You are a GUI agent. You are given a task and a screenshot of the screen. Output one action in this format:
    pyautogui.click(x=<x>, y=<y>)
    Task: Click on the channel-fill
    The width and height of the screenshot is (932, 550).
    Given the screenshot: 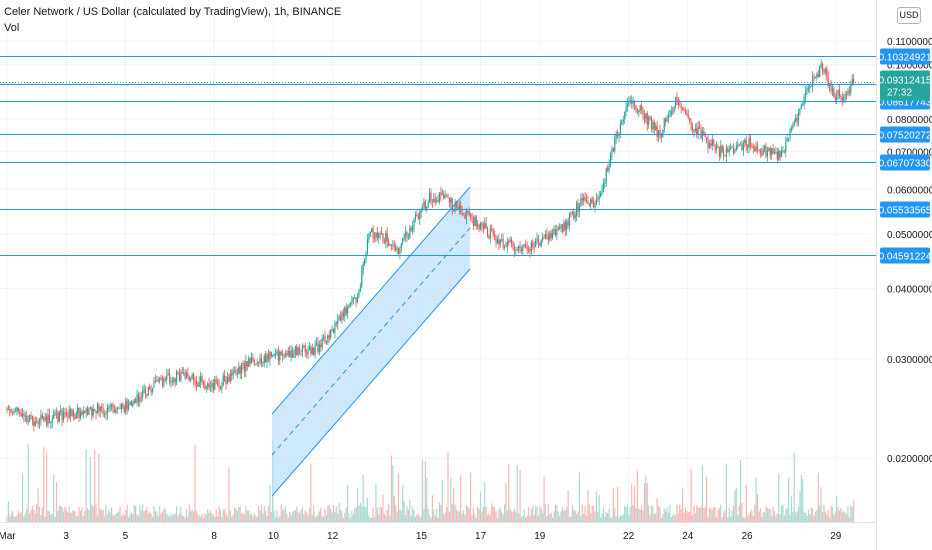 What is the action you would take?
    pyautogui.click(x=371, y=341)
    